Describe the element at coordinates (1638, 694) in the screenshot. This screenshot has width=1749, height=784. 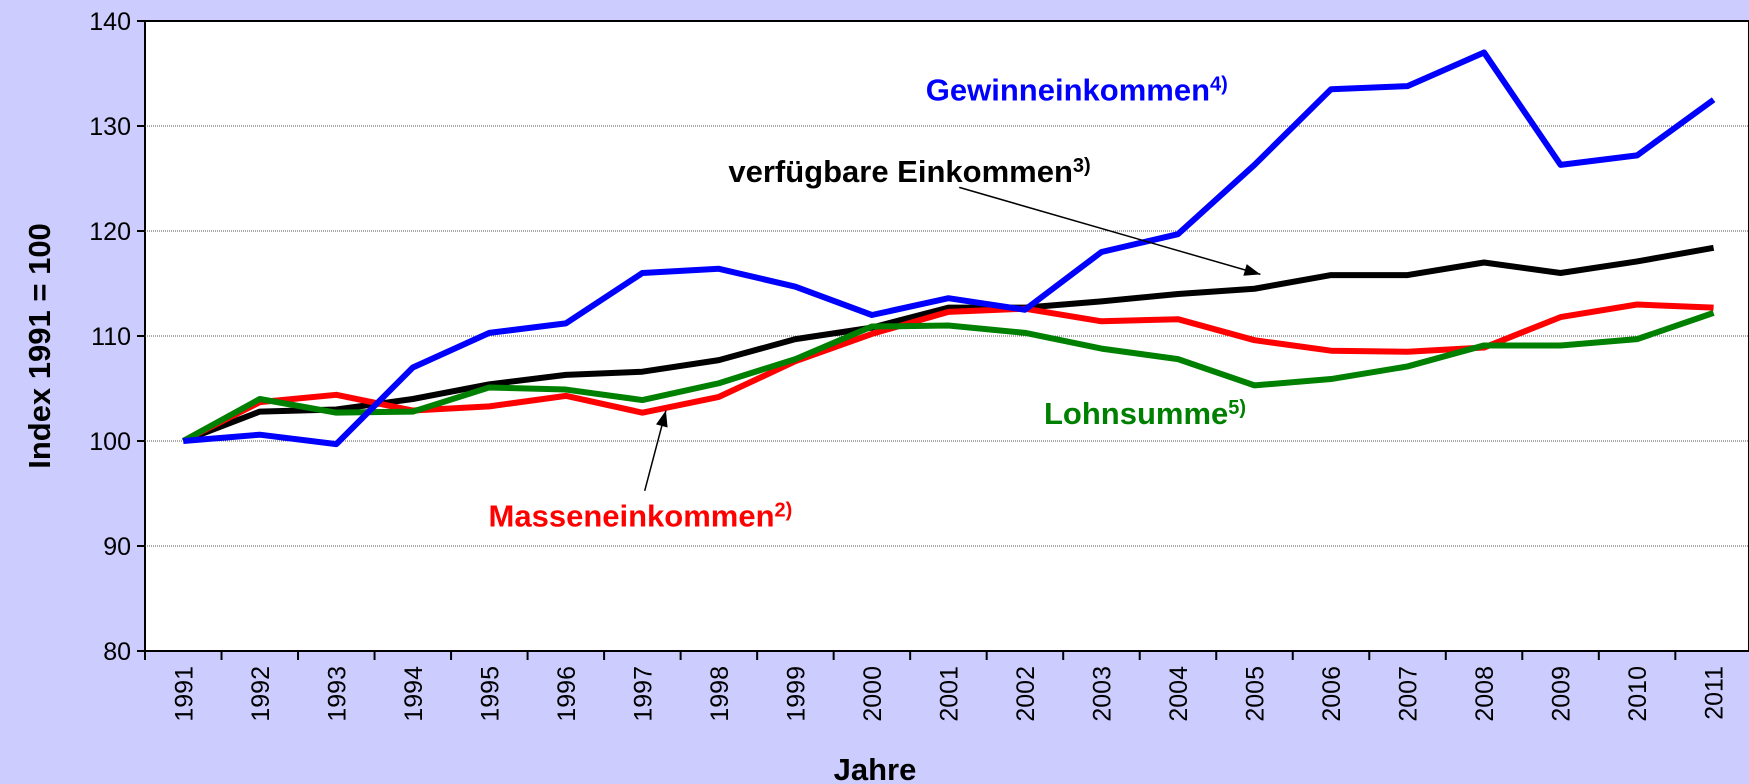
I see `x-tick-label: 2010` at that location.